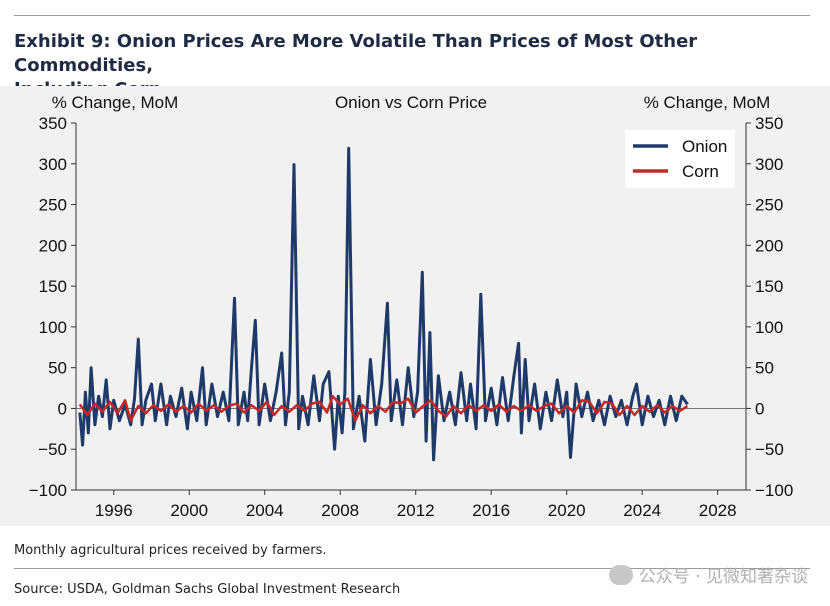 The width and height of the screenshot is (830, 606). Describe the element at coordinates (53, 123) in the screenshot. I see `y-tick-label-left: 350` at that location.